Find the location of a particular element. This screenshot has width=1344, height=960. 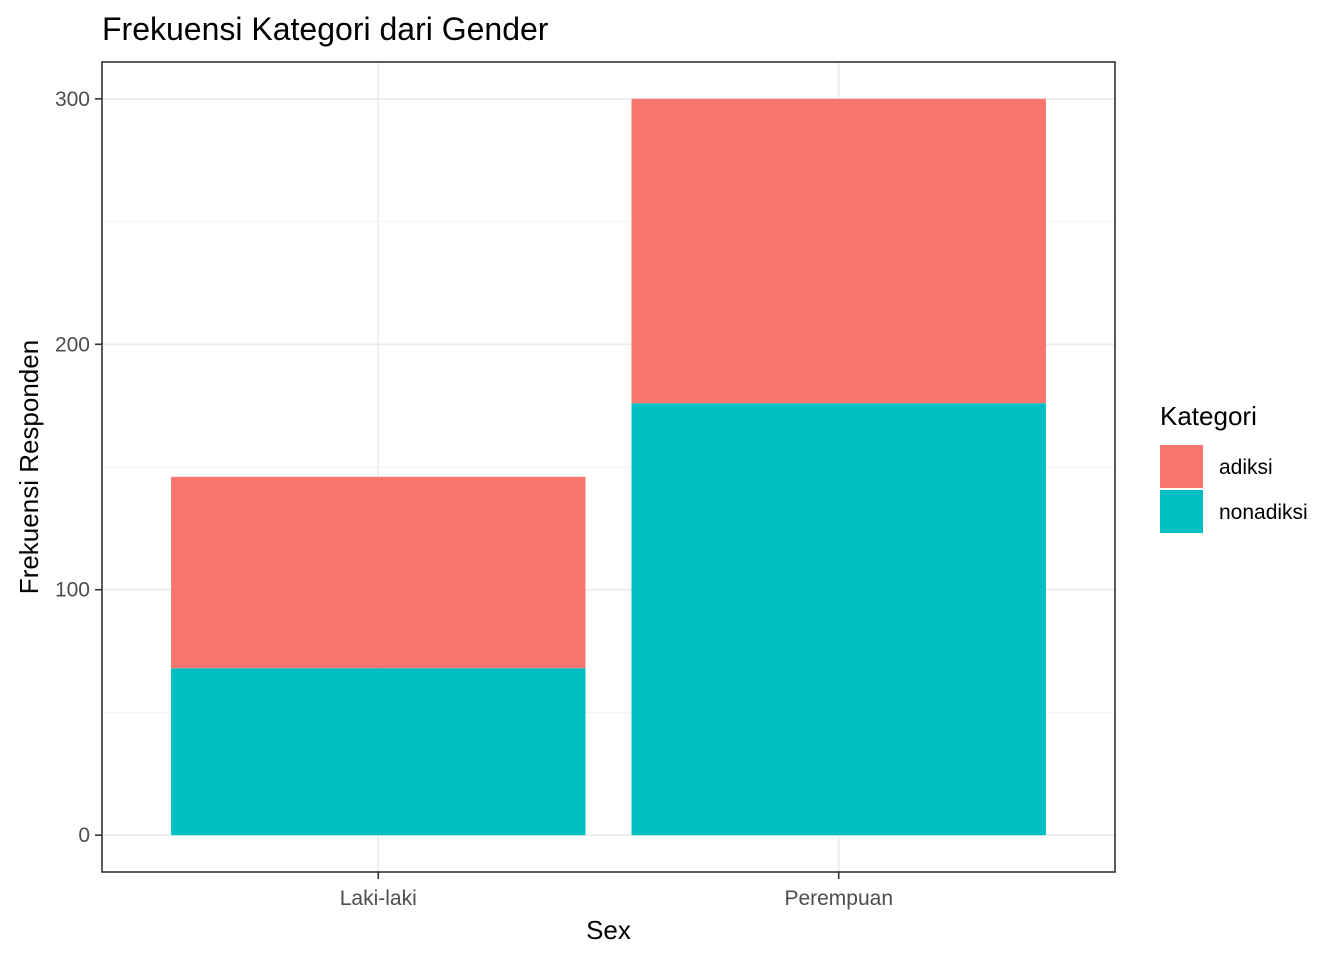

y-tick-label: 0 is located at coordinates (84, 835).